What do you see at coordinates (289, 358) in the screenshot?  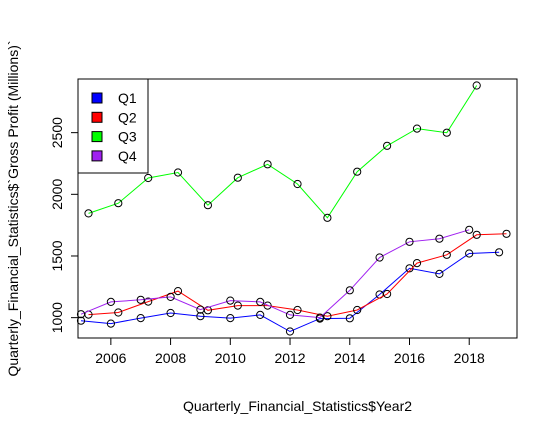 I see `x-tick-label: 2012` at bounding box center [289, 358].